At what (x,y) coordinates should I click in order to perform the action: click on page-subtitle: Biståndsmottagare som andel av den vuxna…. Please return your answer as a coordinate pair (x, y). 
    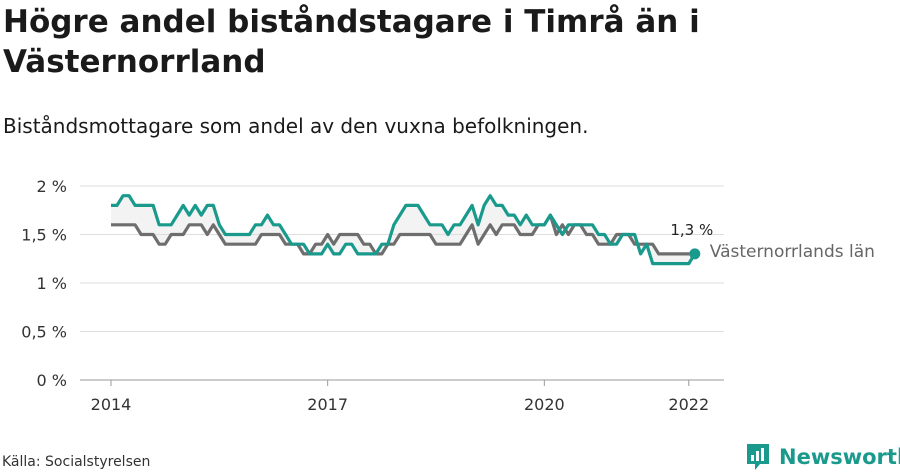
    Looking at the image, I should click on (296, 126).